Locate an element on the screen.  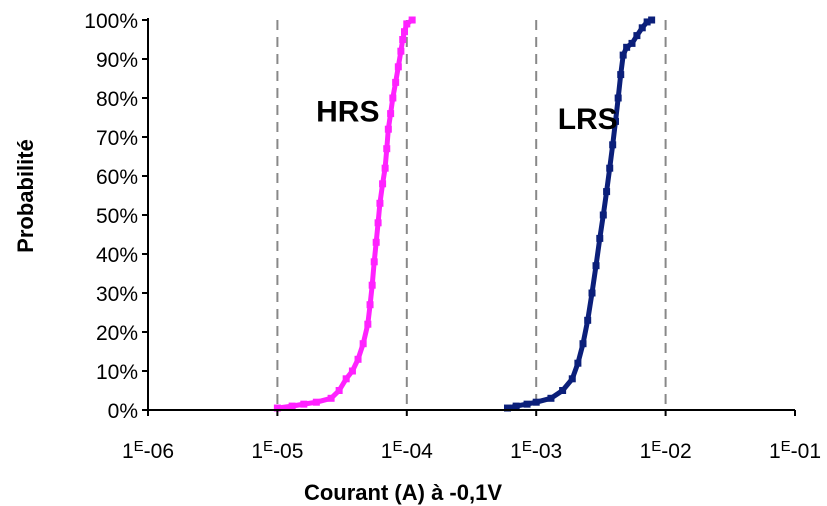
x-tick-label: 1E-06 is located at coordinates (148, 450).